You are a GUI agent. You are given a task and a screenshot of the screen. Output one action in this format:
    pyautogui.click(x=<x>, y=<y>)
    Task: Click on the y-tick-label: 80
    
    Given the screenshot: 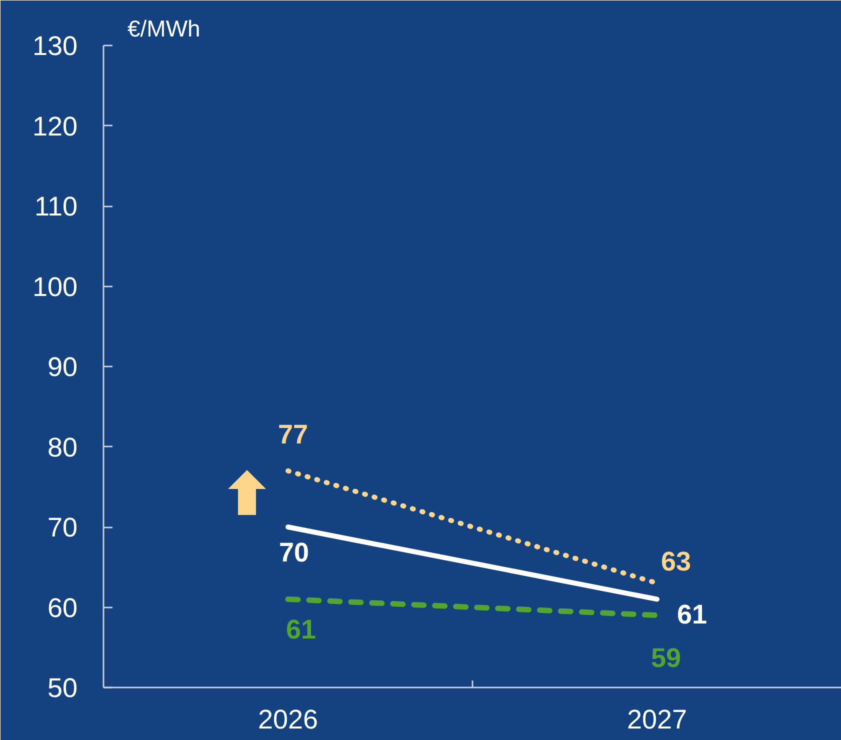 What is the action you would take?
    pyautogui.click(x=62, y=447)
    